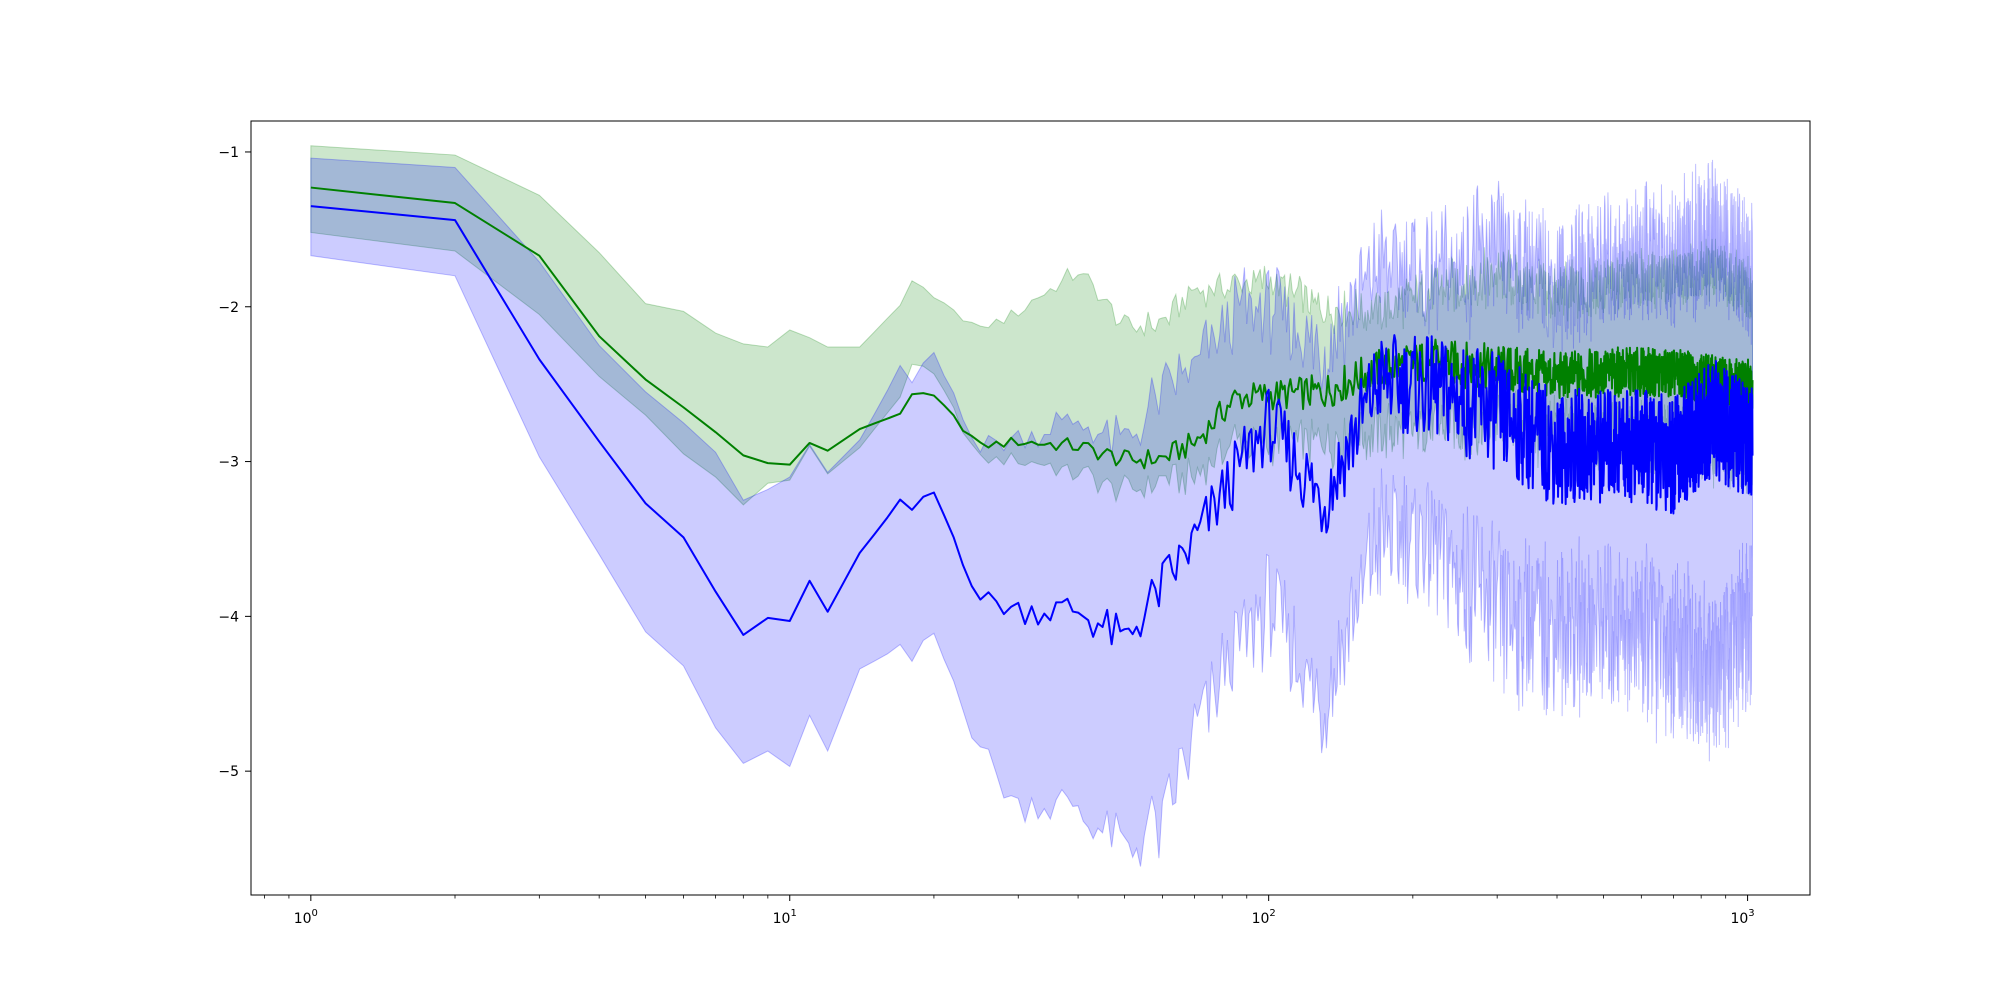  Describe the element at coordinates (228, 617) in the screenshot. I see `y-tick-label: −4` at that location.